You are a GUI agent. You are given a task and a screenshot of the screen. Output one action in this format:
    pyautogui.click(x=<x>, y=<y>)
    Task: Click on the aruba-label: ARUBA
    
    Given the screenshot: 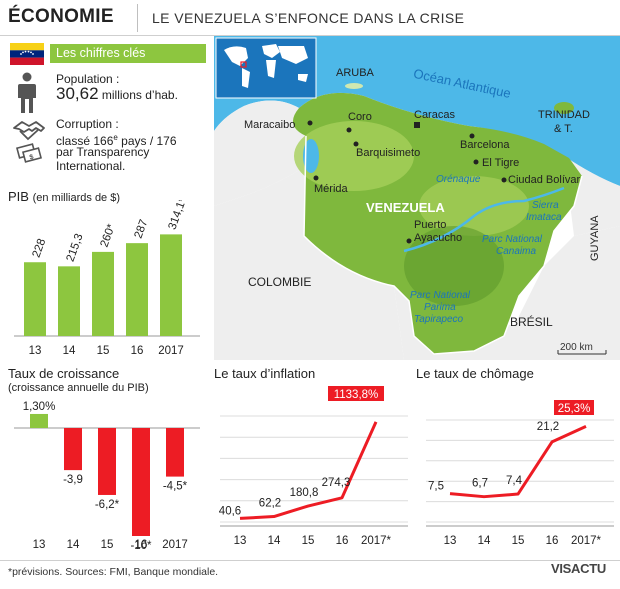 What is the action you would take?
    pyautogui.click(x=355, y=73)
    